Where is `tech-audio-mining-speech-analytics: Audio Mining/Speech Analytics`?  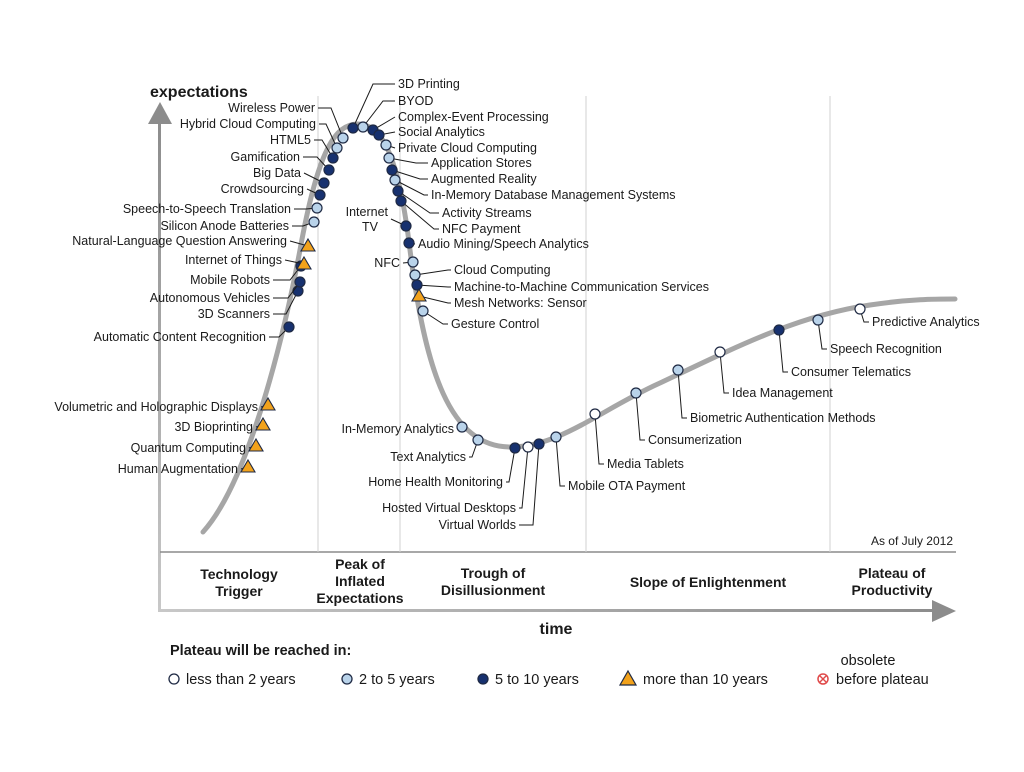
tech-audio-mining-speech-analytics: Audio Mining/Speech Analytics is located at coordinates (496, 244).